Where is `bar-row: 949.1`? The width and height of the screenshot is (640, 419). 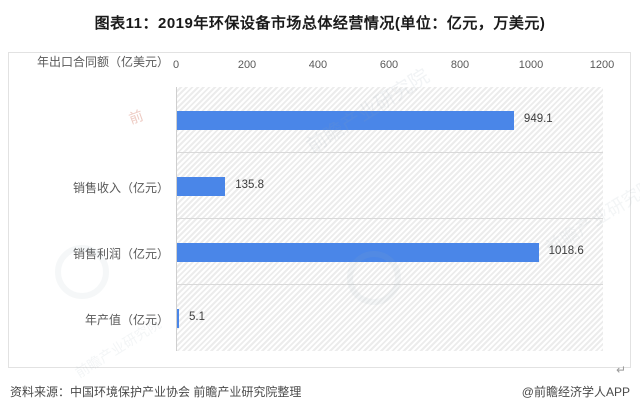
bar-row: 949.1 is located at coordinates (390, 120).